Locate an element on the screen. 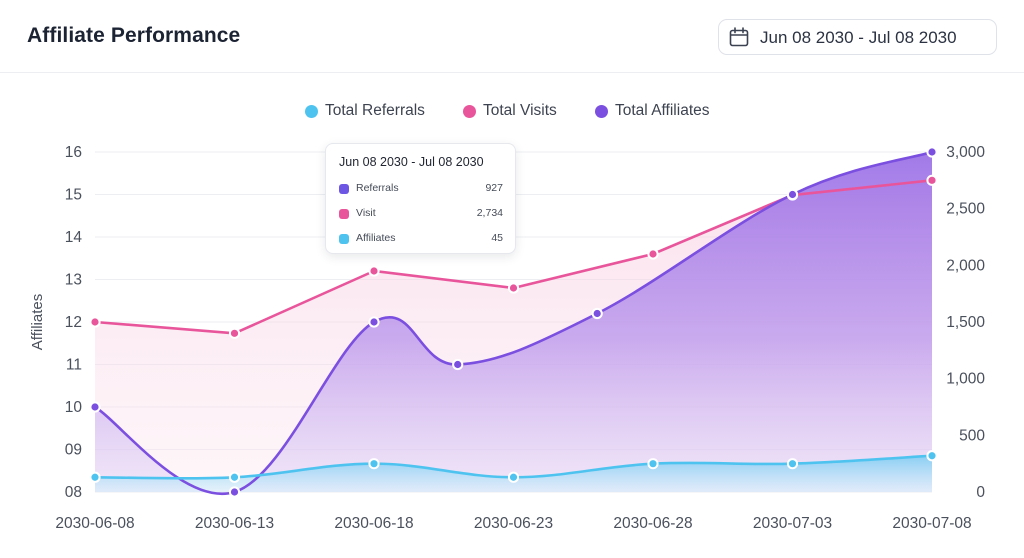 The image size is (1024, 558). y-left-tick-label: 13 is located at coordinates (73, 280).